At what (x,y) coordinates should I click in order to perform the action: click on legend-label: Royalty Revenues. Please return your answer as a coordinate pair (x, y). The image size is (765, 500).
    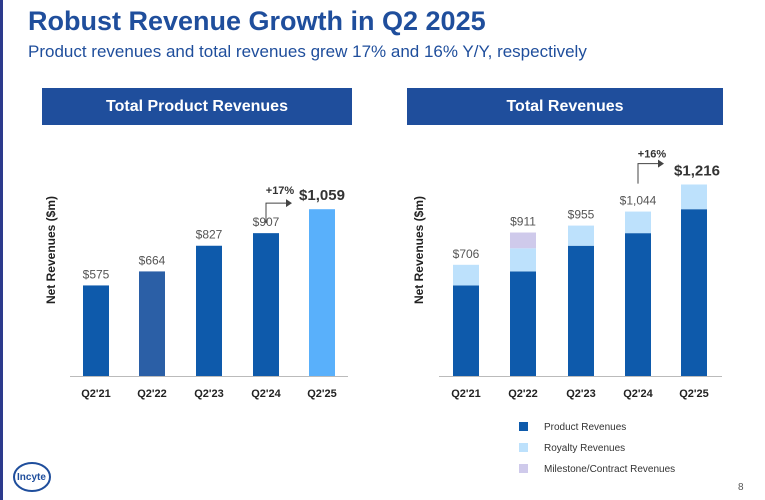
    Looking at the image, I should click on (584, 448).